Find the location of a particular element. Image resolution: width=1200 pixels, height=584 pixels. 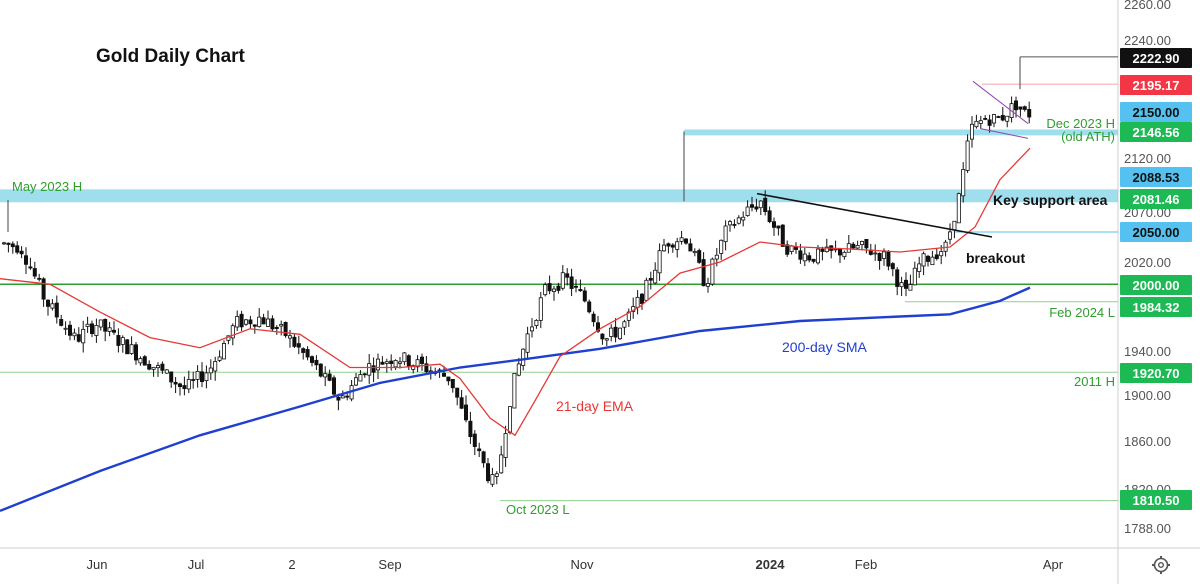

x-tick-label: Jul is located at coordinates (196, 564).